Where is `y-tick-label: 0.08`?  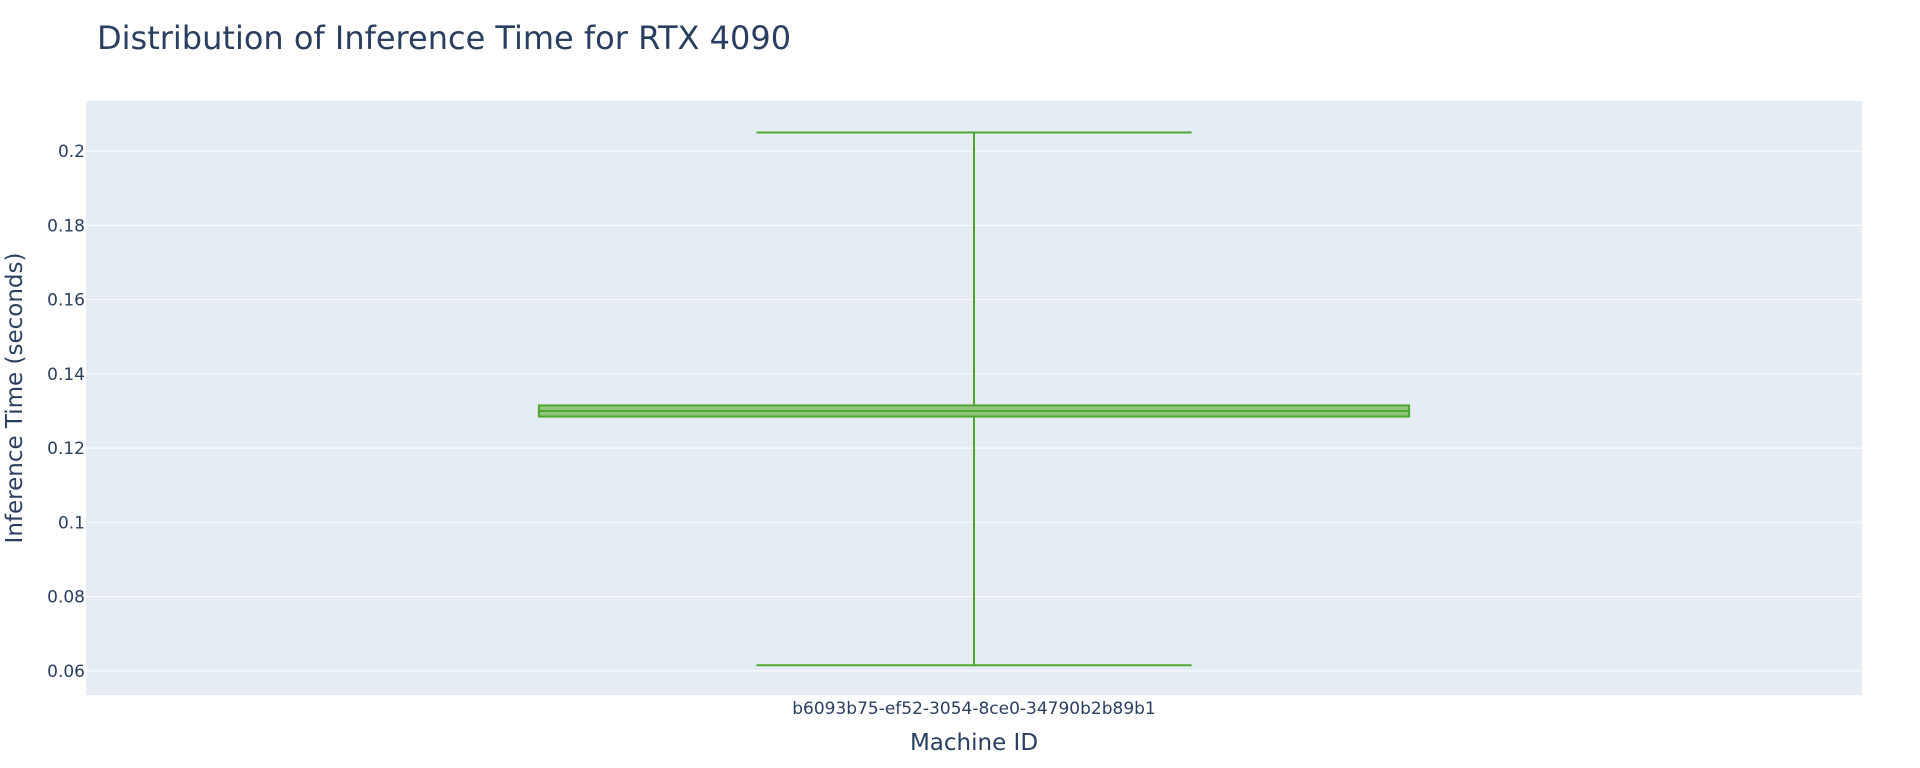
y-tick-label: 0.08 is located at coordinates (66, 598).